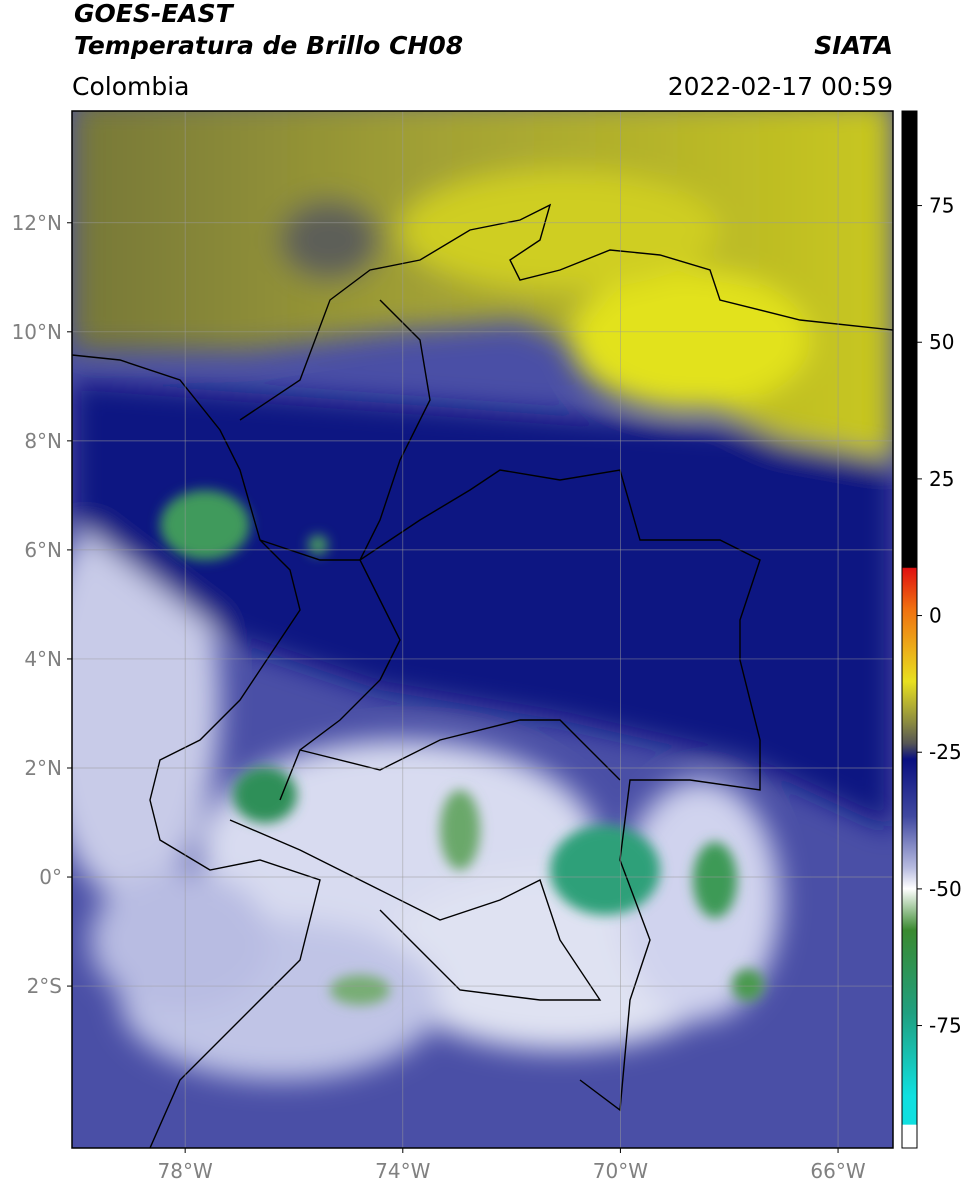  What do you see at coordinates (945, 889) in the screenshot?
I see `colorbar-tick-label: -50` at bounding box center [945, 889].